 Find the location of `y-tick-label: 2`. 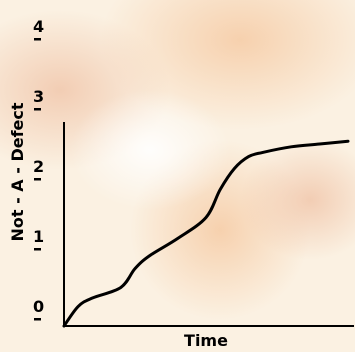

y-tick-label: 2 is located at coordinates (38, 166).